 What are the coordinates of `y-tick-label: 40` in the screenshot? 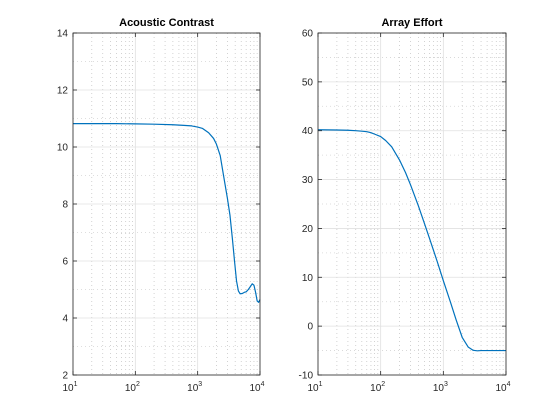 It's located at (308, 131).